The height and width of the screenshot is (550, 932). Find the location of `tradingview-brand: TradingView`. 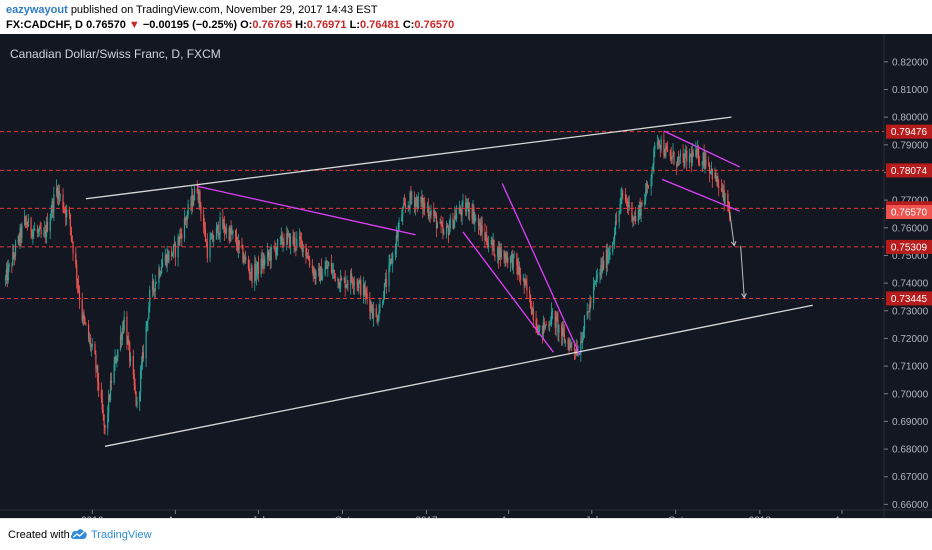

tradingview-brand: TradingView is located at coordinates (121, 535).